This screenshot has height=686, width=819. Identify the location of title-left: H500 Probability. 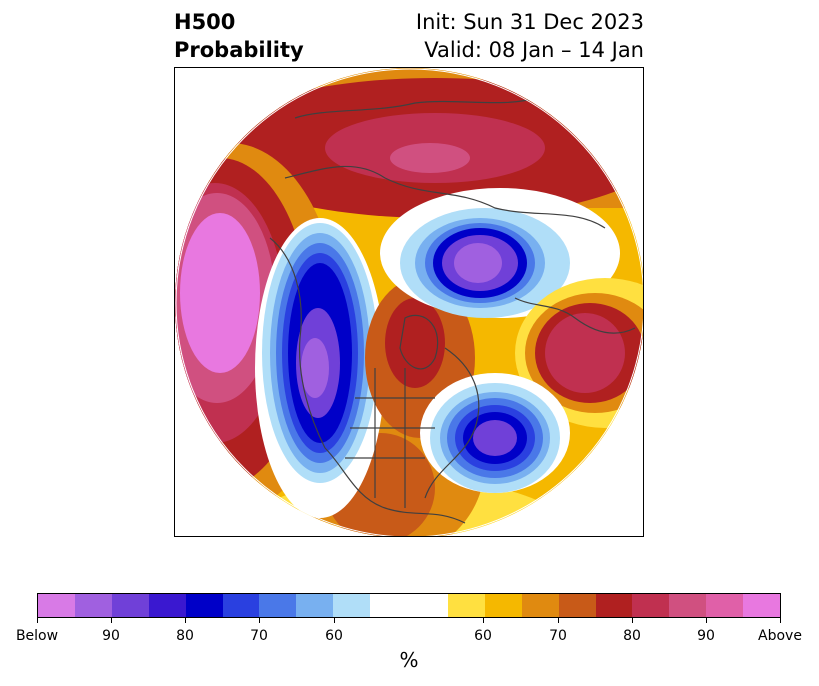
(239, 36).